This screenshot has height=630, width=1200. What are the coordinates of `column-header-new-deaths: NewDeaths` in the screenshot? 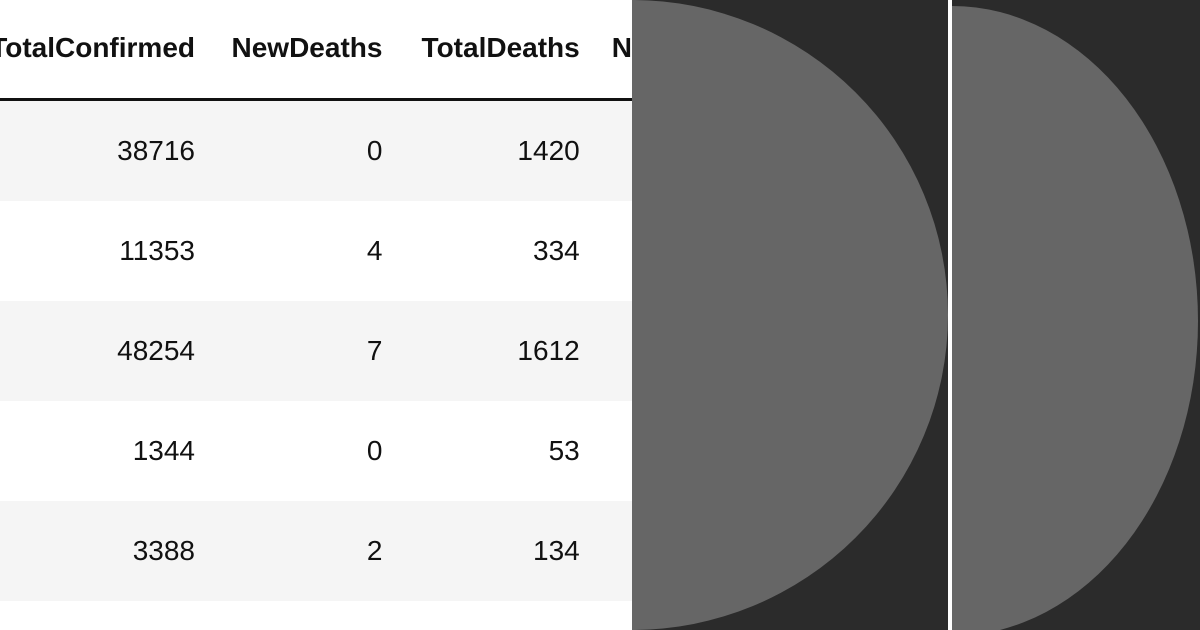 It's located at (303, 50).